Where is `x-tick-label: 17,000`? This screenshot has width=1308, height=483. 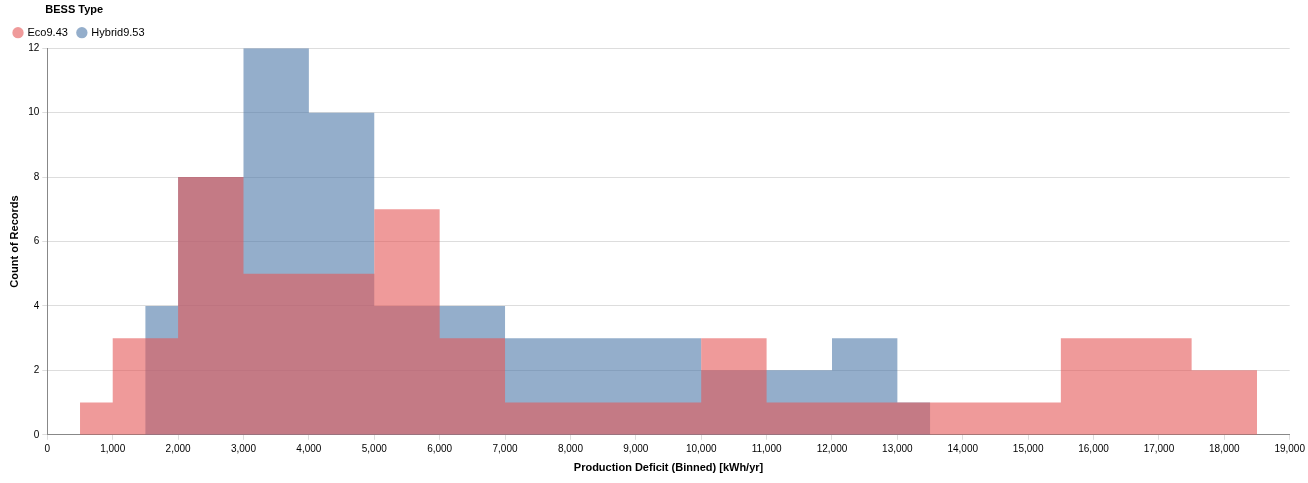
x-tick-label: 17,000 is located at coordinates (1159, 448).